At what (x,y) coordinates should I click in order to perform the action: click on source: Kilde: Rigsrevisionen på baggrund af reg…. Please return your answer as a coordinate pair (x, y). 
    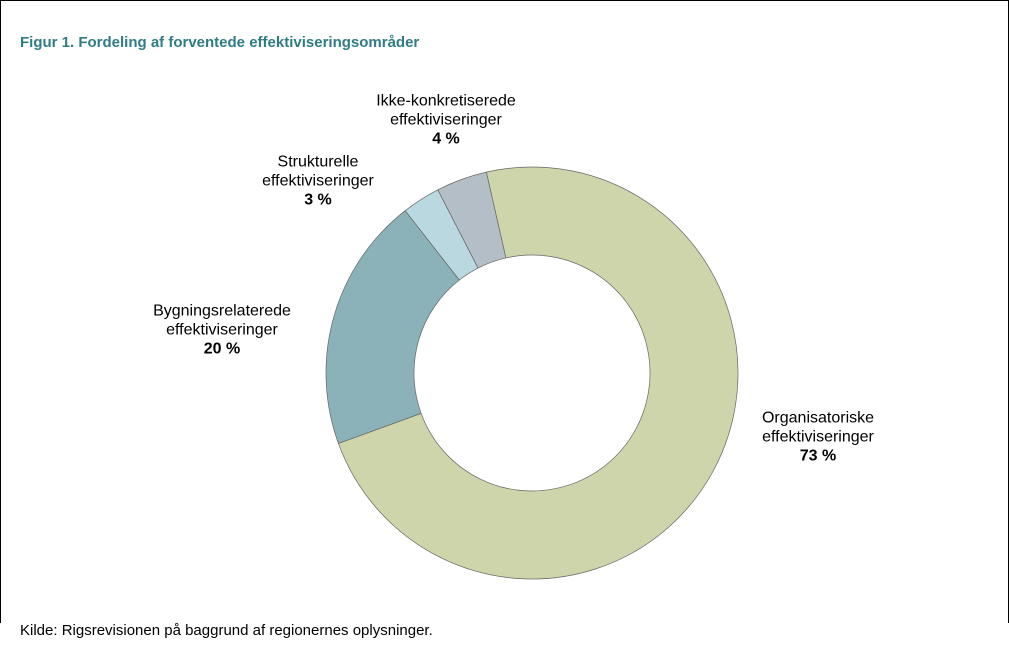
    Looking at the image, I should click on (226, 630).